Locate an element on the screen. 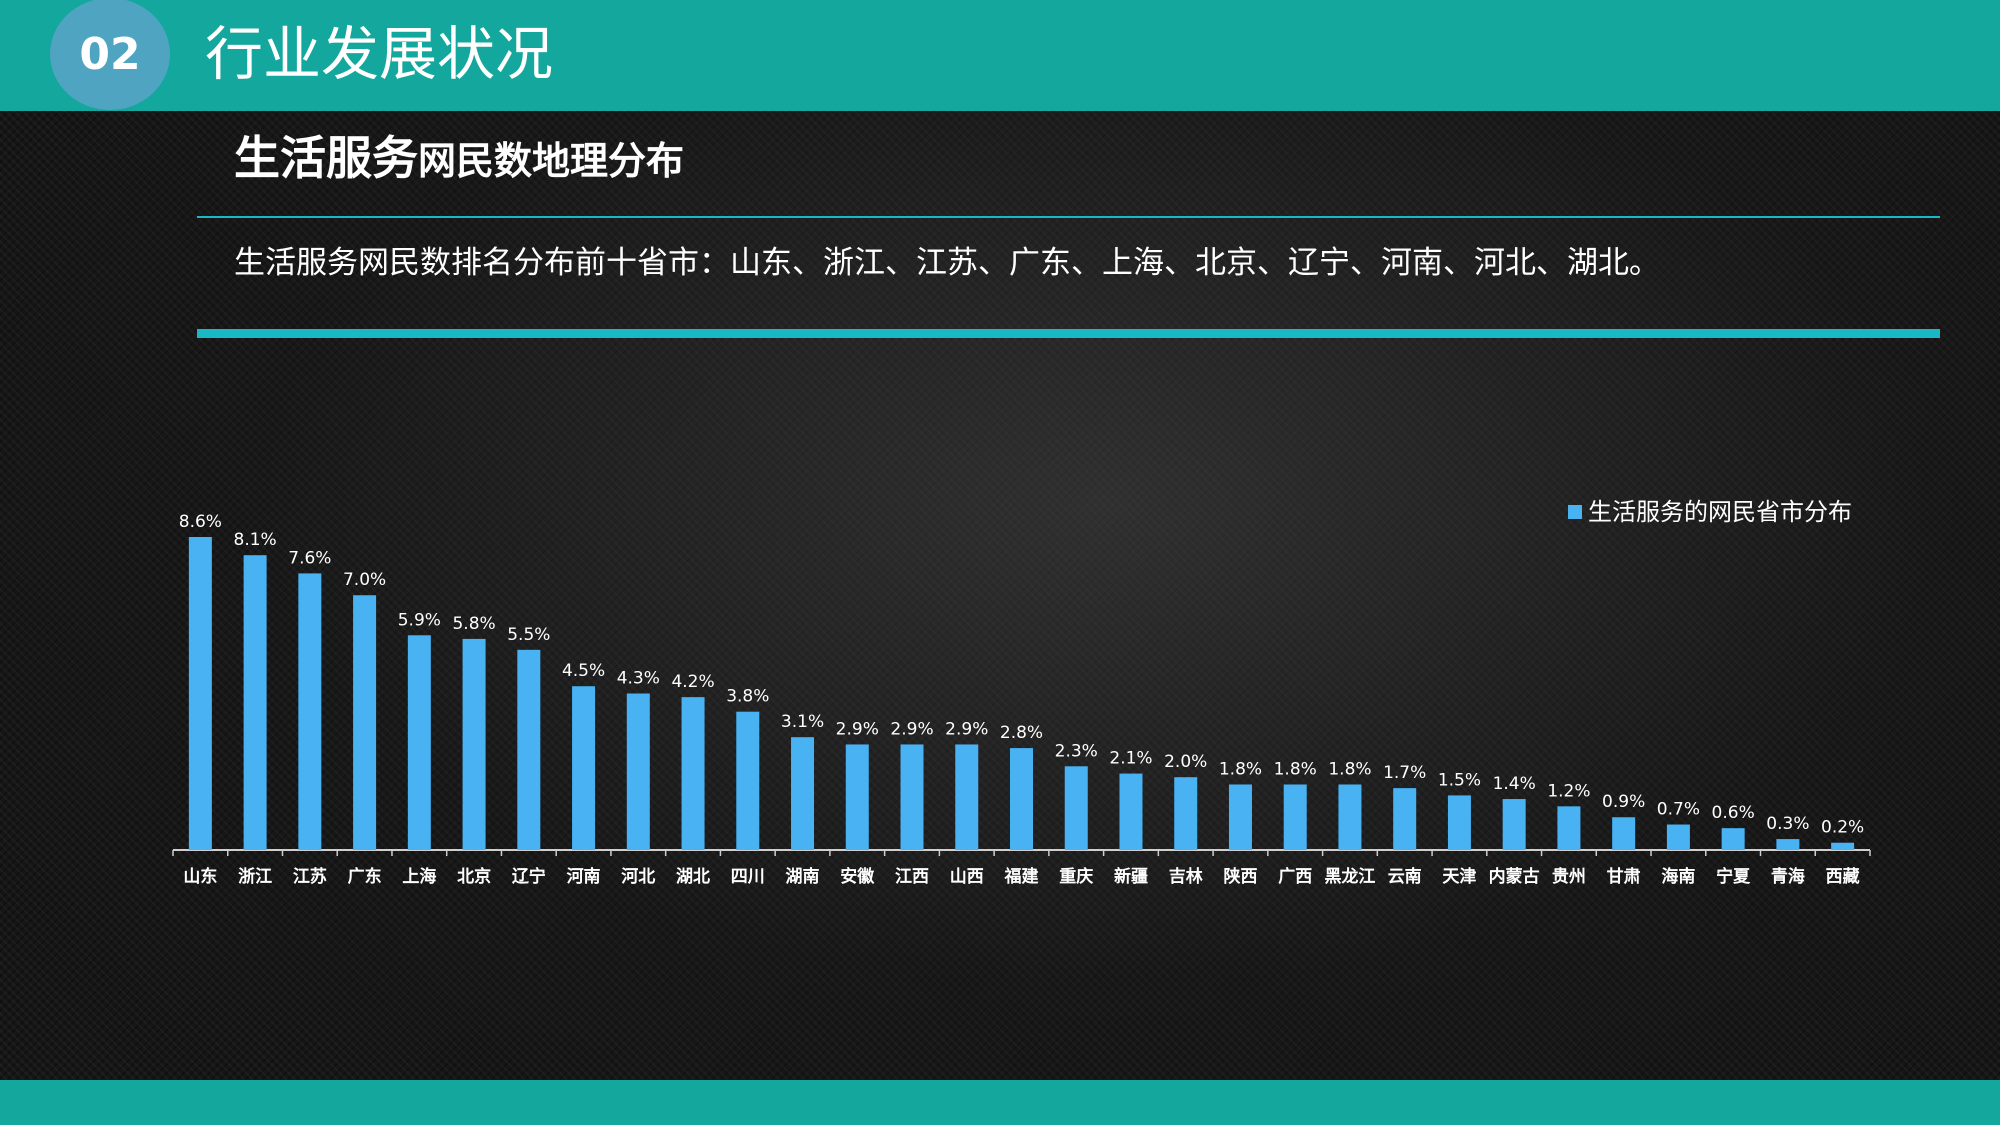  x-tick-label: 江苏 is located at coordinates (310, 876).